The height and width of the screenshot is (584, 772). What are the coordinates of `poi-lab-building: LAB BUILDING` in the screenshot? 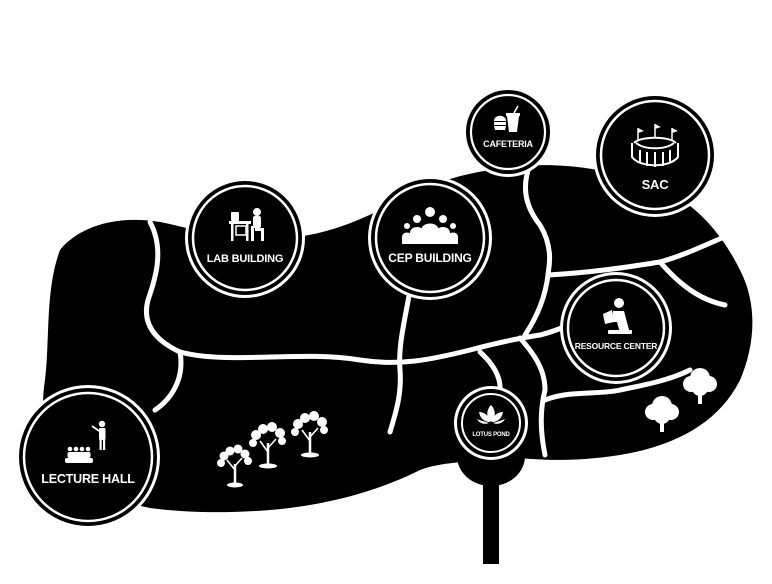 It's located at (245, 238).